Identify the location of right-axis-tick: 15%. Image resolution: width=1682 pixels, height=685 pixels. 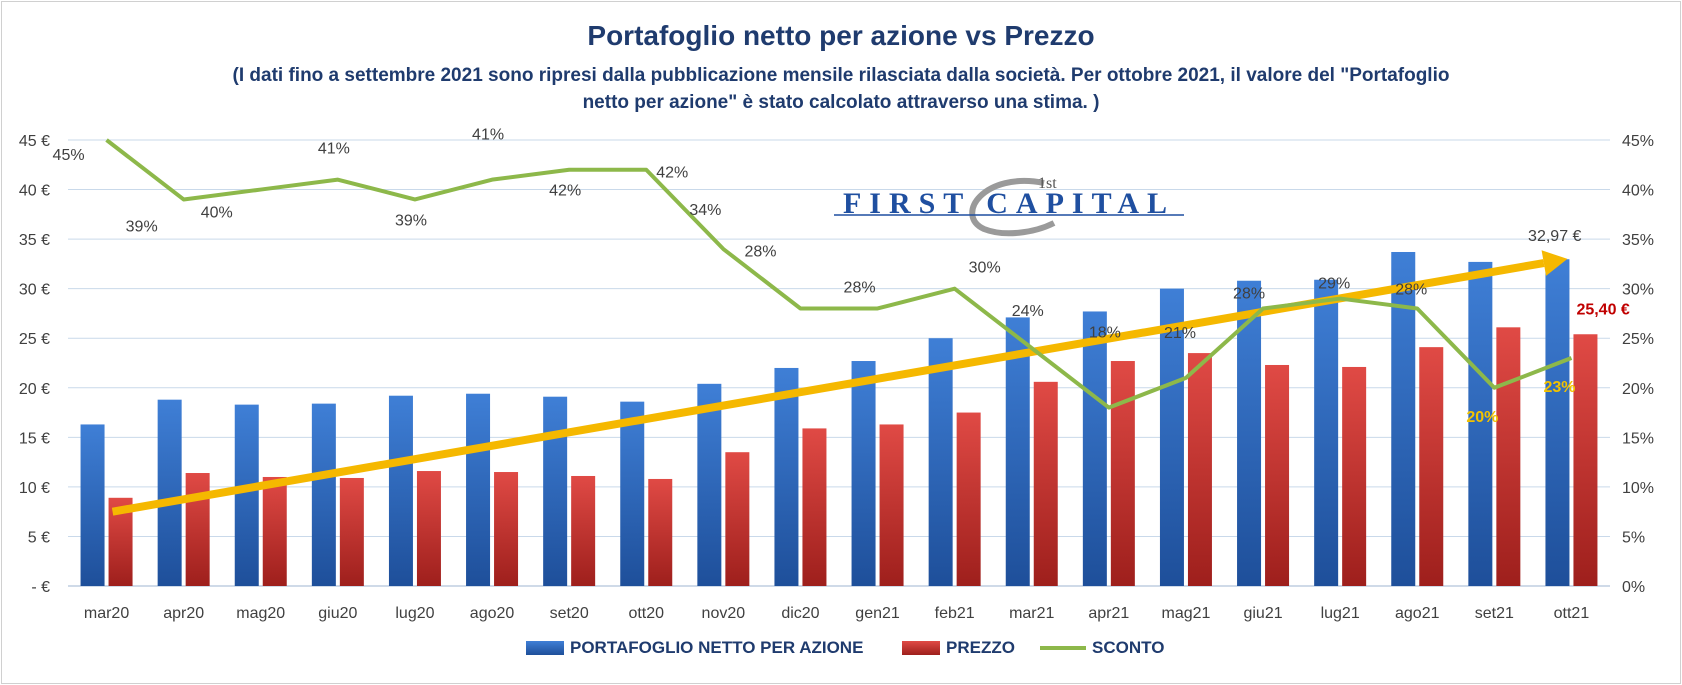
(1638, 438).